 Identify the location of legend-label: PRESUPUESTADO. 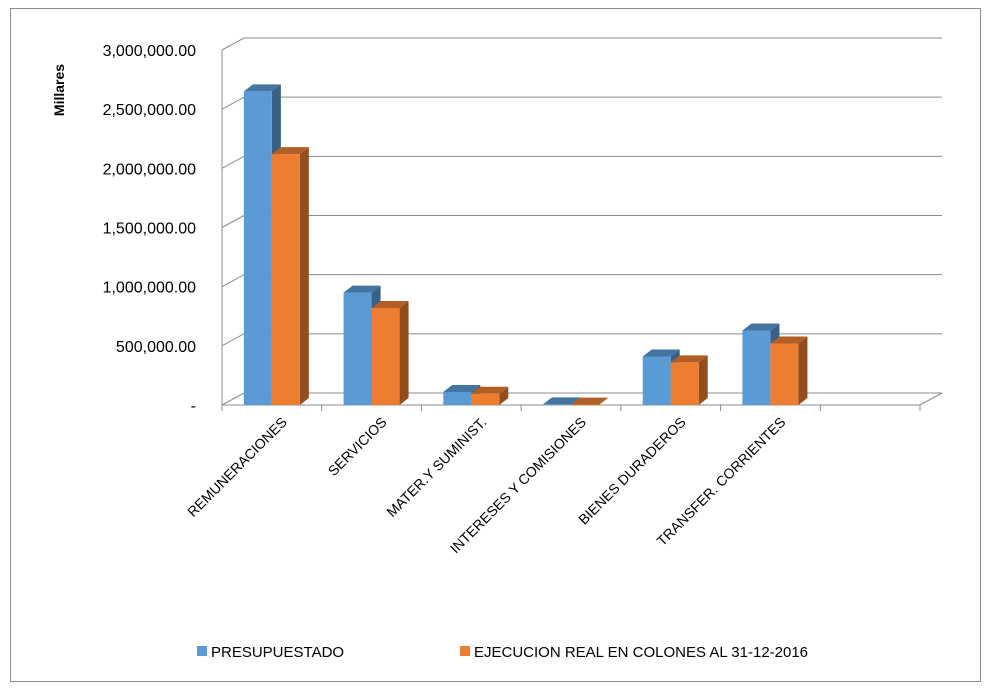
(277, 652).